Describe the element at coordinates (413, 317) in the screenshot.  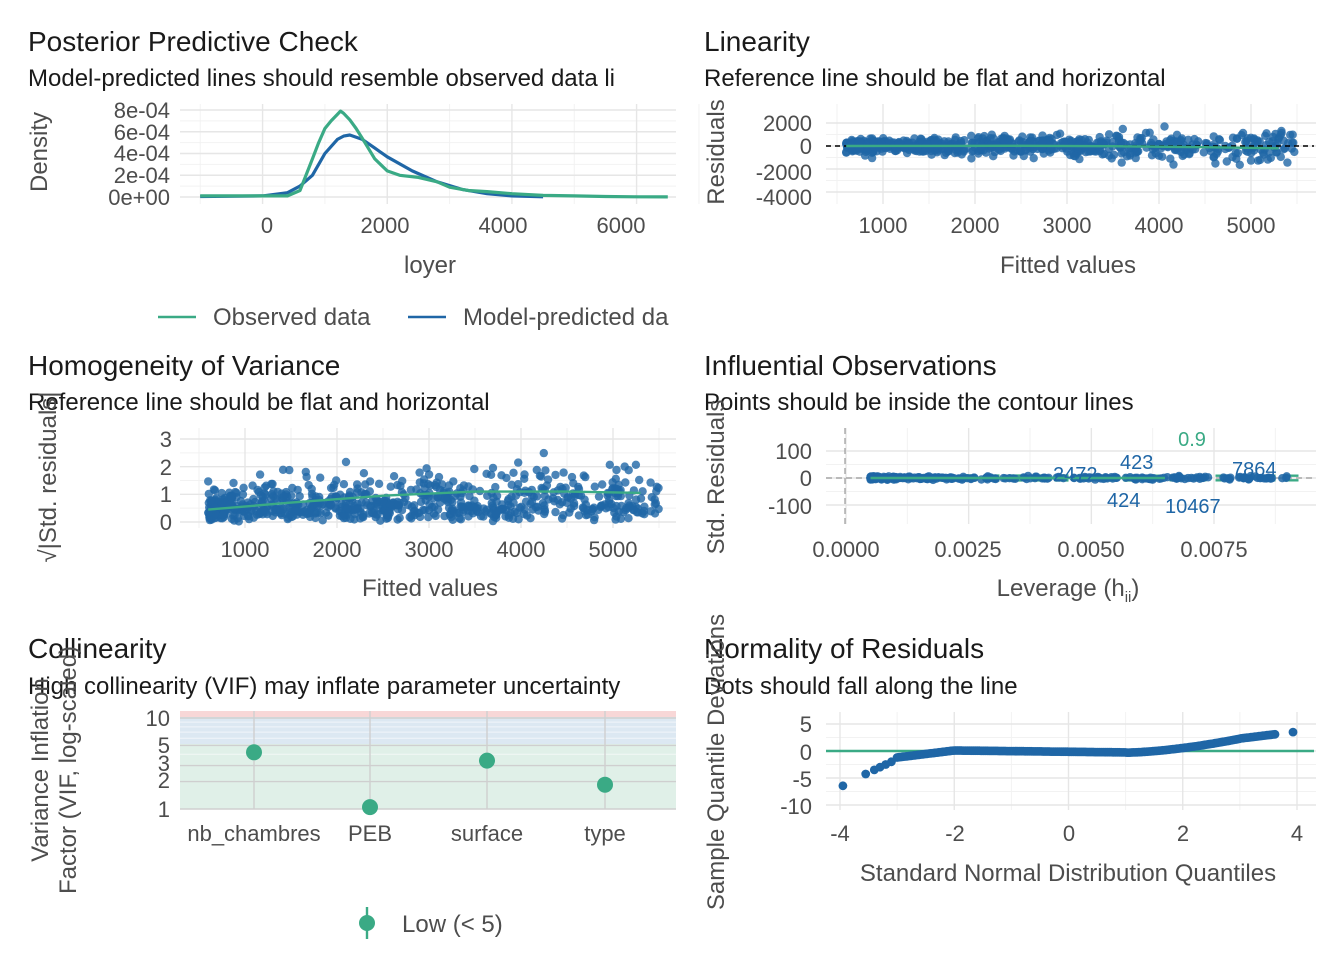
I see `ppc-legend: Observed data Model-predicted da` at that location.